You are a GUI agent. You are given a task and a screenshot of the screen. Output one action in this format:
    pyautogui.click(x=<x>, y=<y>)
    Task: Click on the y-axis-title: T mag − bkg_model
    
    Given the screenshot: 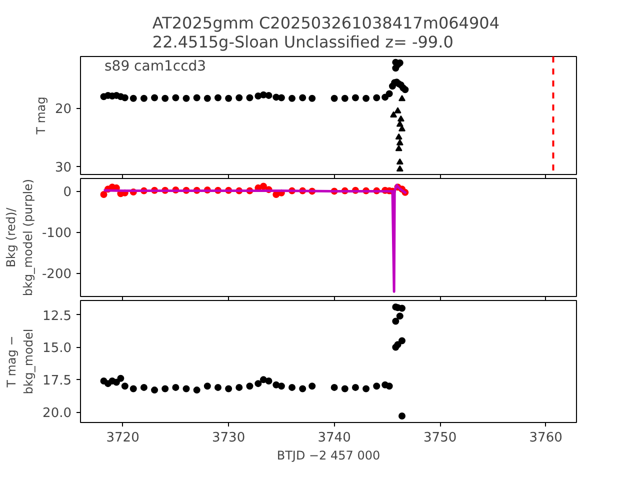 What is the action you would take?
    pyautogui.click(x=20, y=361)
    